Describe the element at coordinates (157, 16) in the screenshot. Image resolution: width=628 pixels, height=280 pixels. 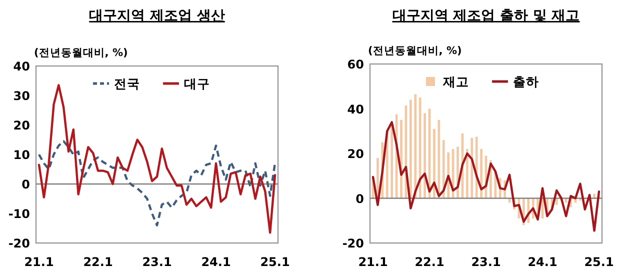
I see `chart-title: 대구지역 제조업 생산` at that location.